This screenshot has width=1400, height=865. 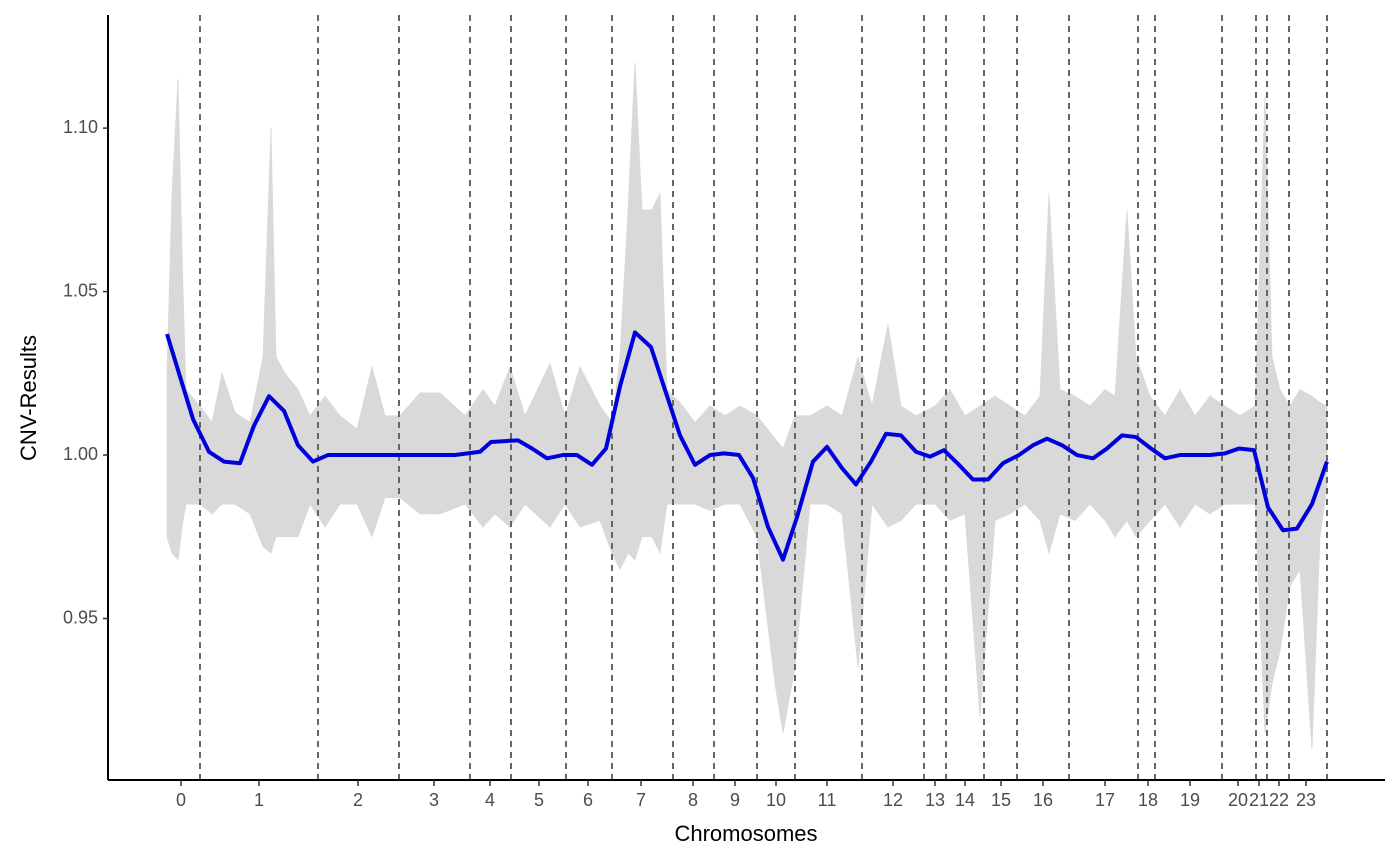 What do you see at coordinates (745, 833) in the screenshot?
I see `x-axis-title: Chromosomes` at bounding box center [745, 833].